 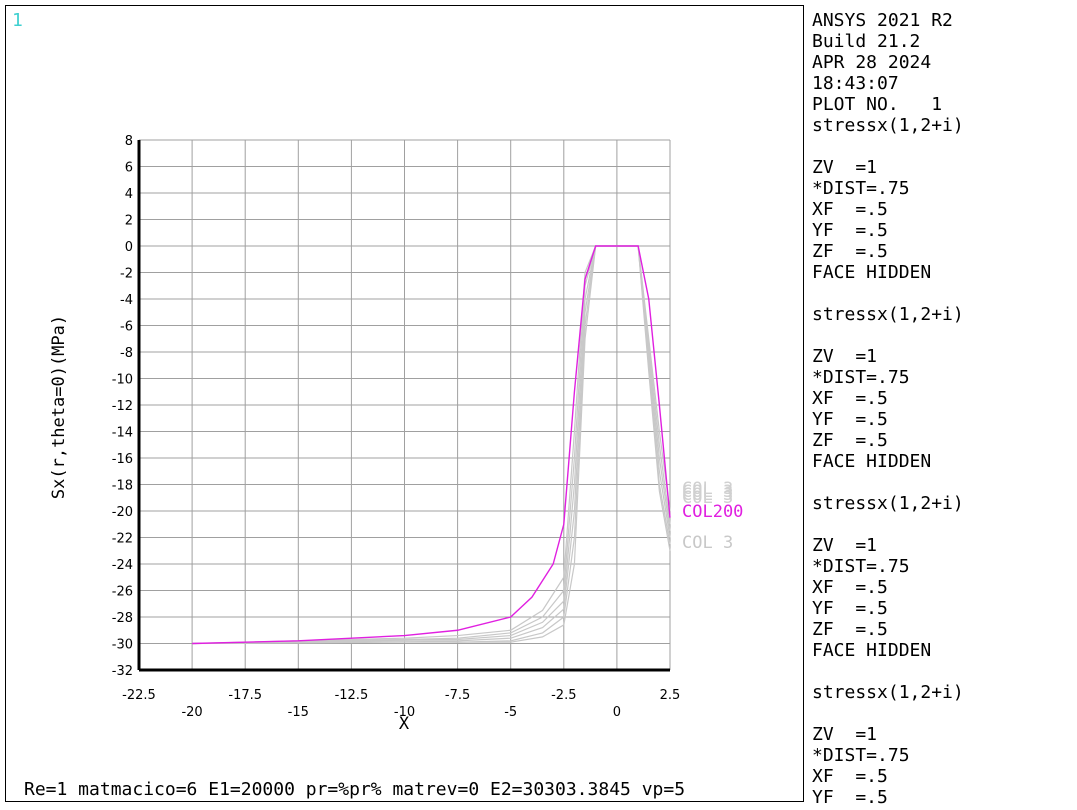 I want to click on y-tick-label: -26, so click(x=122, y=592).